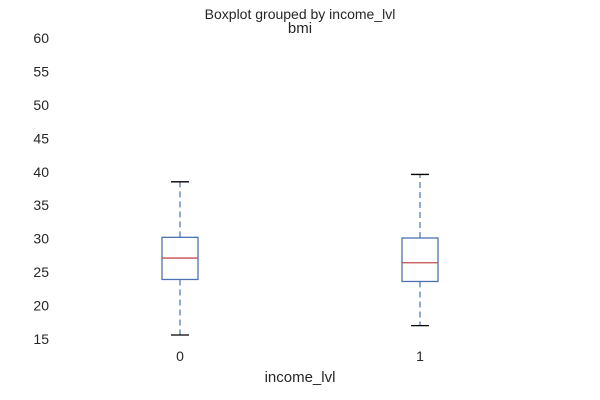 The image size is (600, 400). I want to click on y-tick-label: 35, so click(41, 205).